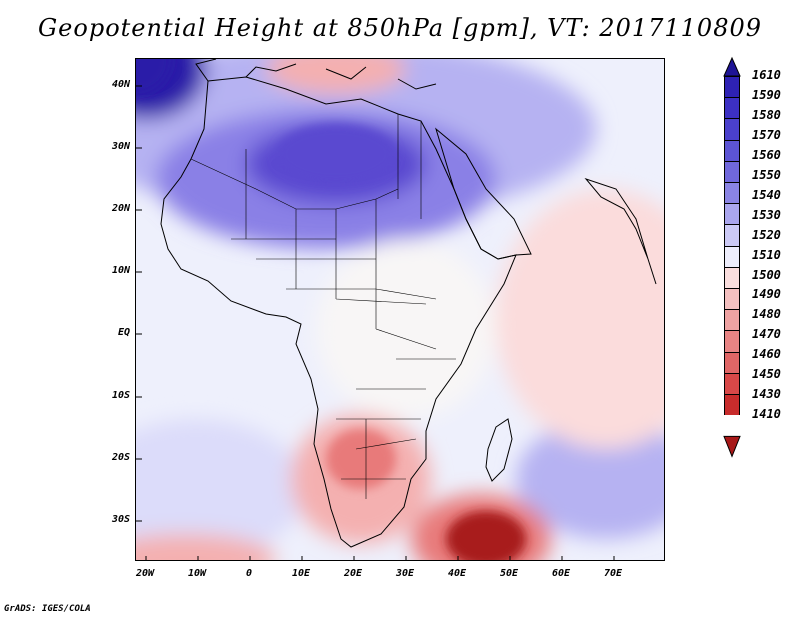 This screenshot has height=618, width=800. I want to click on colorbar-bottom-arrow, so click(732, 446).